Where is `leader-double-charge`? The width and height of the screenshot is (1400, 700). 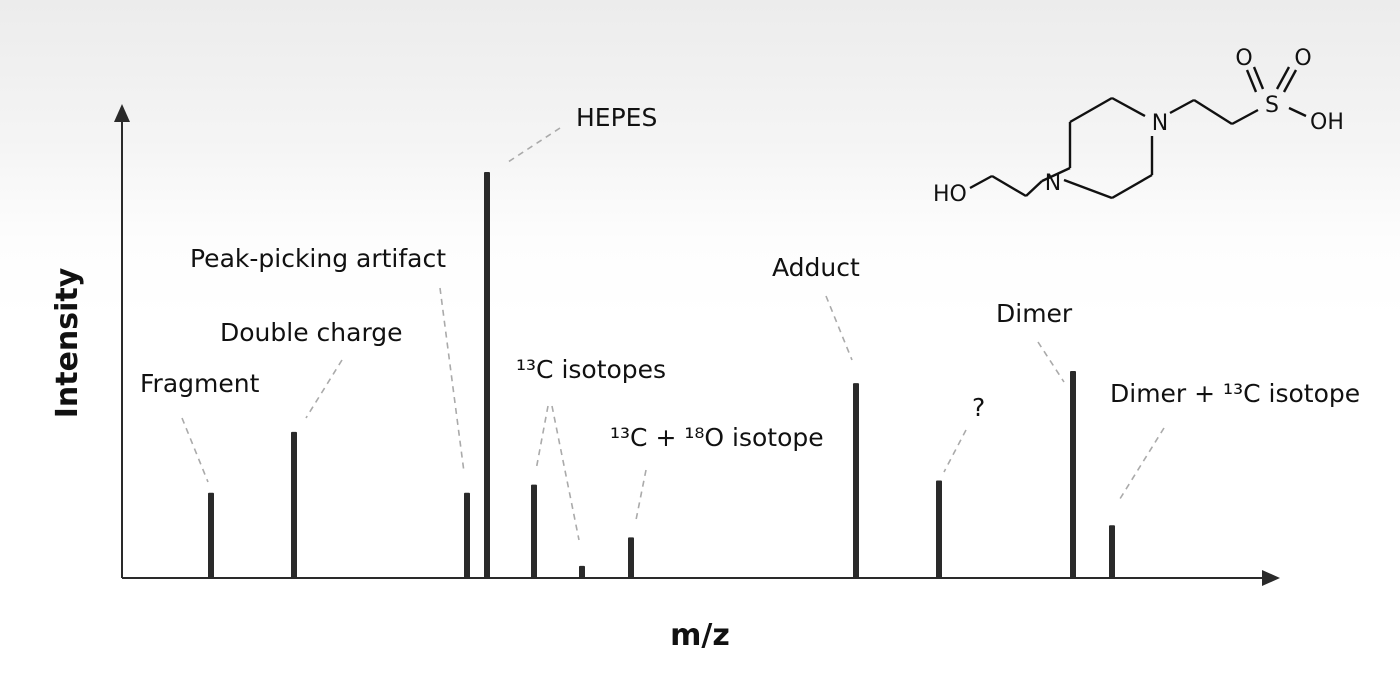 leader-double-charge is located at coordinates (324, 389).